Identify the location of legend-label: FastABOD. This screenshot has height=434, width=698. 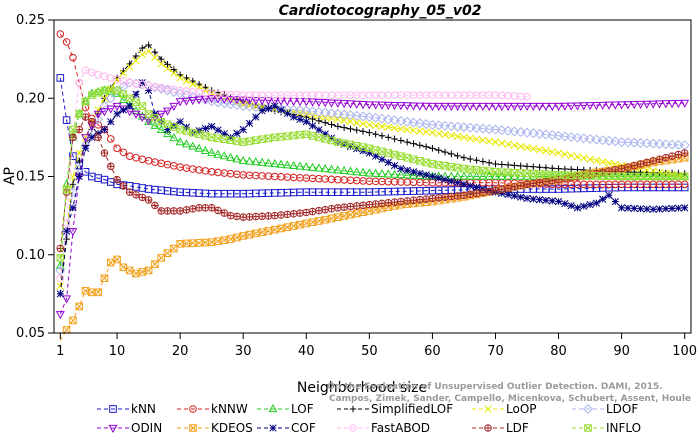
(400, 427).